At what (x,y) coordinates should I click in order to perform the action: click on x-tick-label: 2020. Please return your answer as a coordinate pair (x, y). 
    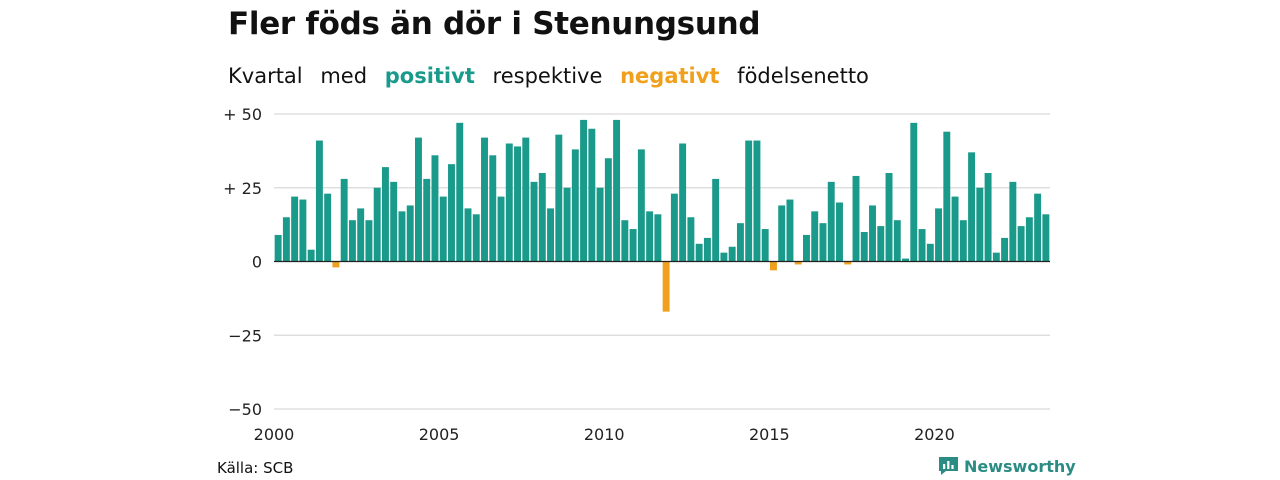
    Looking at the image, I should click on (934, 434).